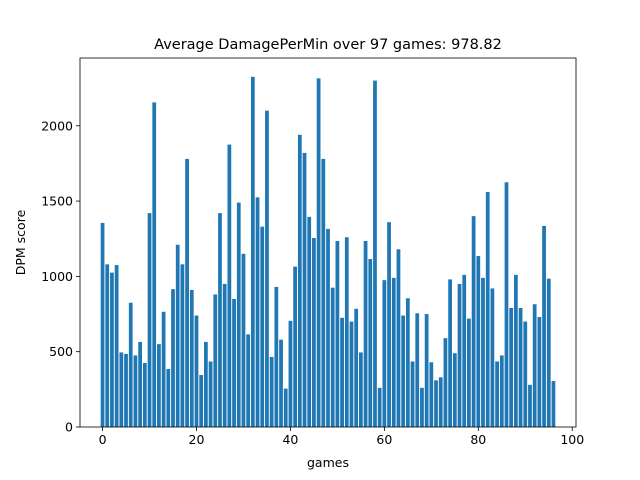 The width and height of the screenshot is (640, 480). What do you see at coordinates (478, 439) in the screenshot?
I see `x-tick-label: 80` at bounding box center [478, 439].